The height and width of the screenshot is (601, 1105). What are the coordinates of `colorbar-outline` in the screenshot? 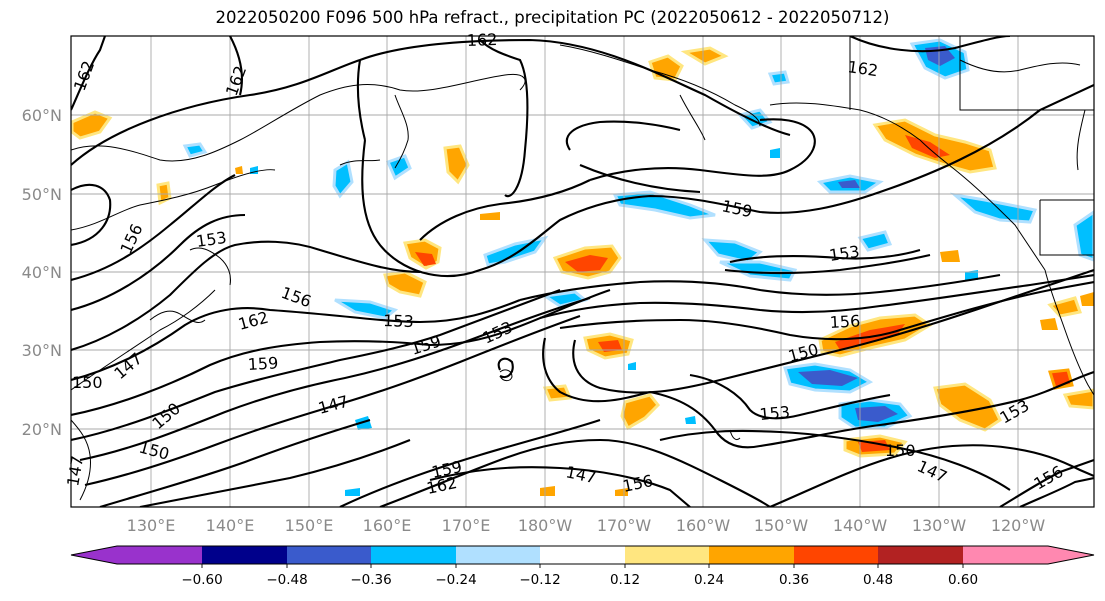 It's located at (582, 555).